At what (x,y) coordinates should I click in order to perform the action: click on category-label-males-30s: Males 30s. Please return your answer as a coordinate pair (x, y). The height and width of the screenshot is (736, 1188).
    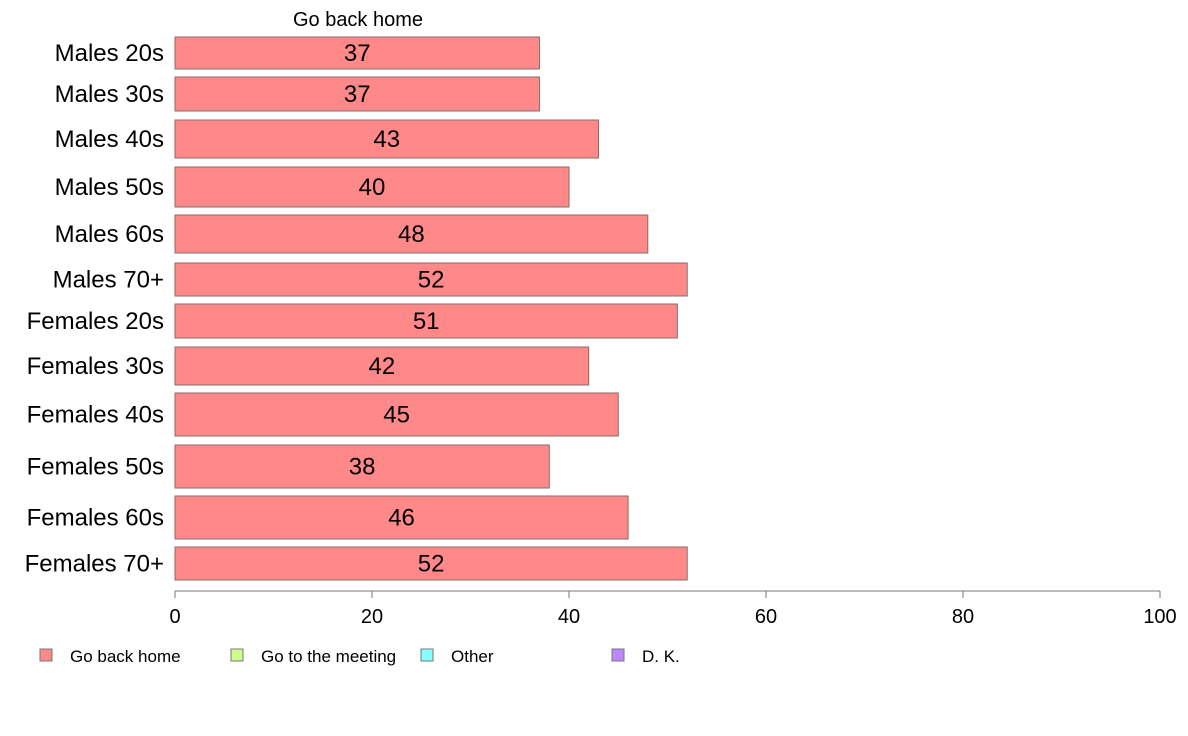
    Looking at the image, I should click on (109, 94).